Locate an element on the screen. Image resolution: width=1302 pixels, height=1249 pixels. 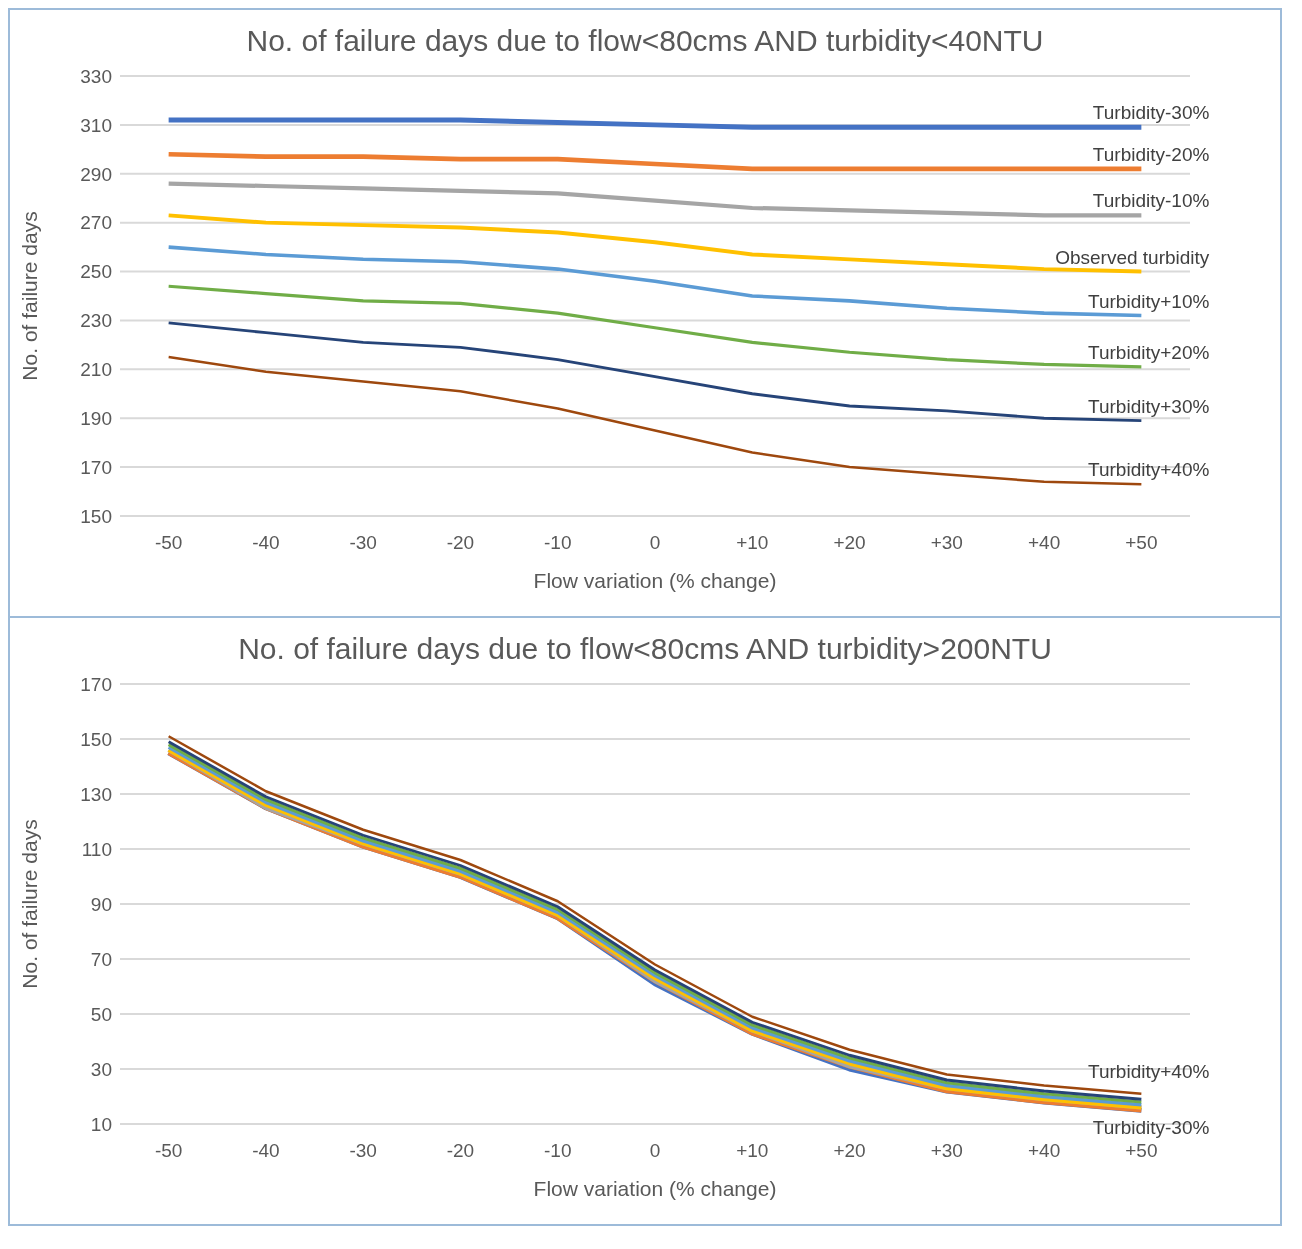
y-tick-label: 70 is located at coordinates (101, 959).